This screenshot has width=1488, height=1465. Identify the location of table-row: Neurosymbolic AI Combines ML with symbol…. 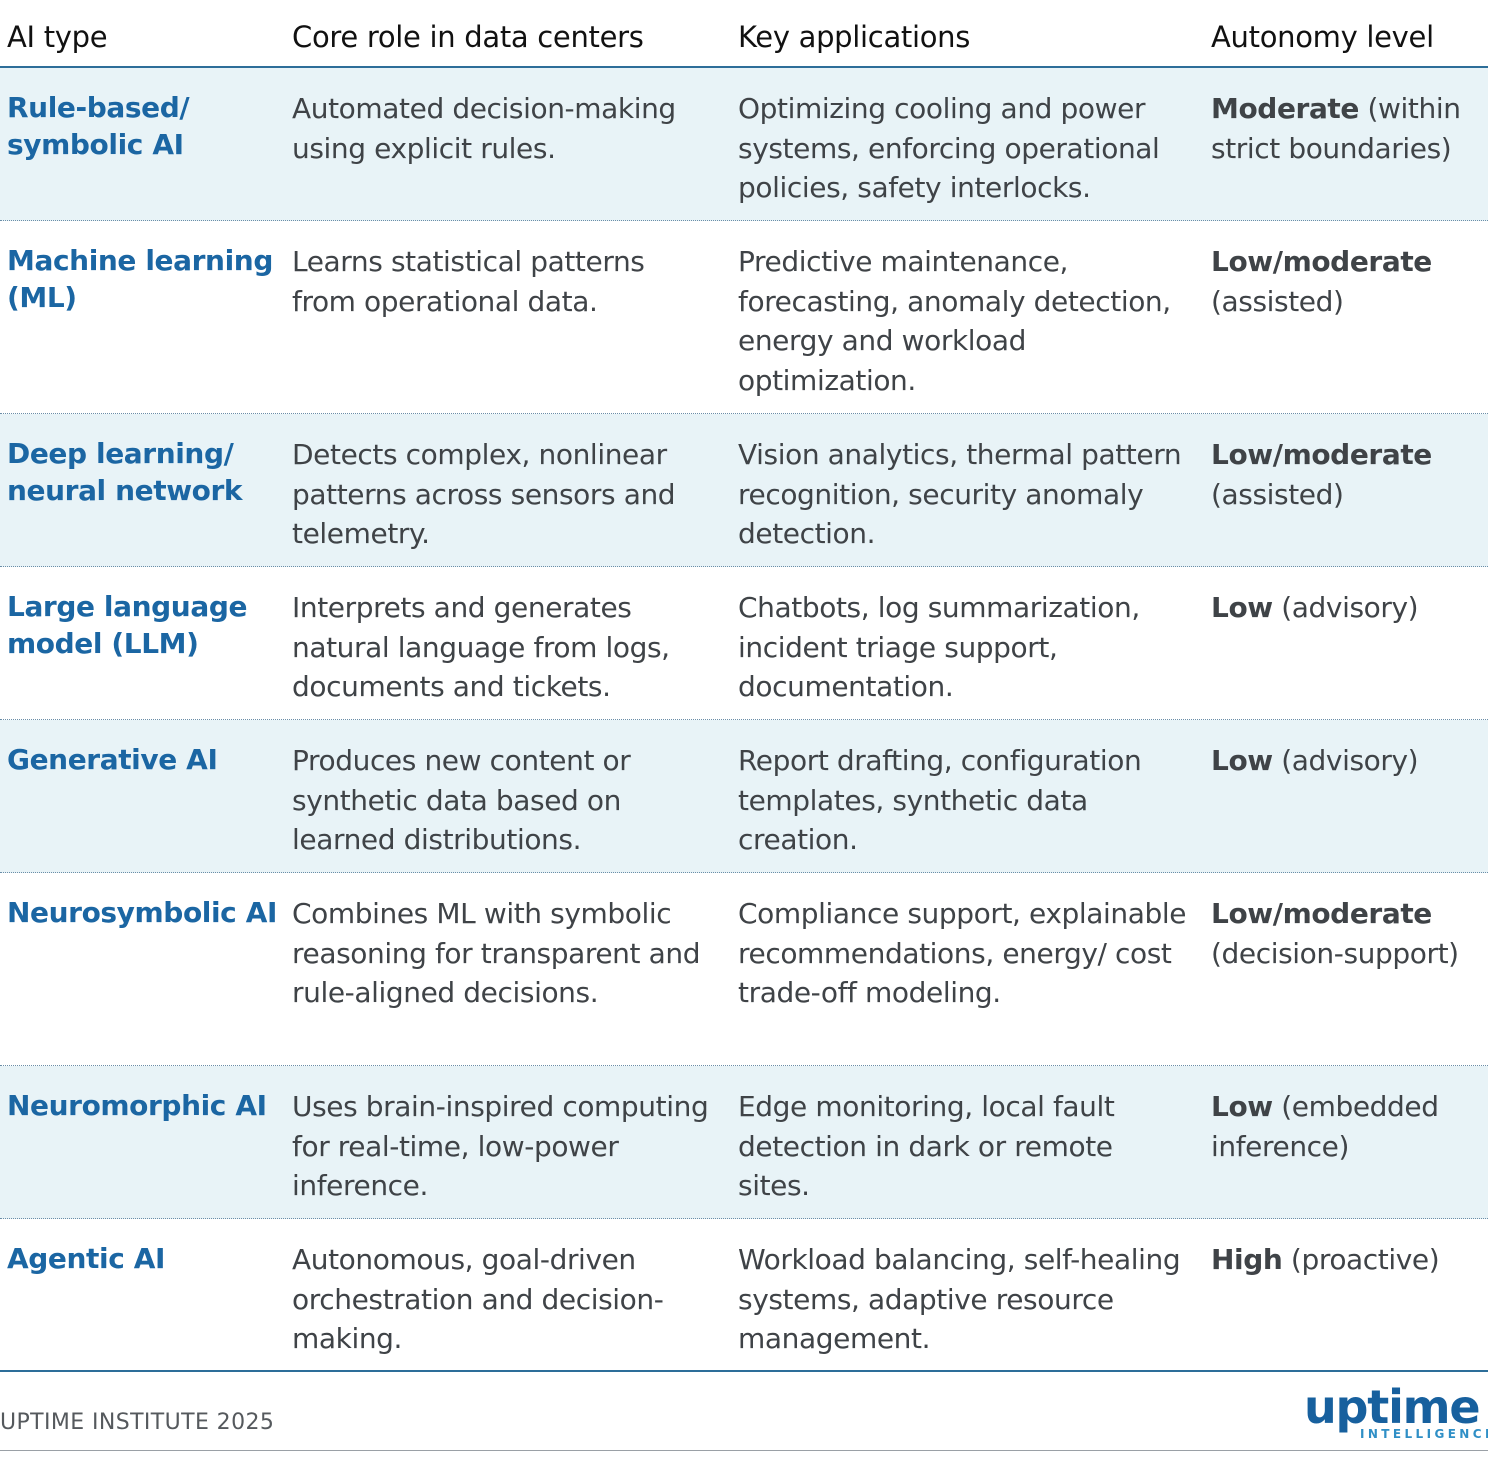
(744, 969).